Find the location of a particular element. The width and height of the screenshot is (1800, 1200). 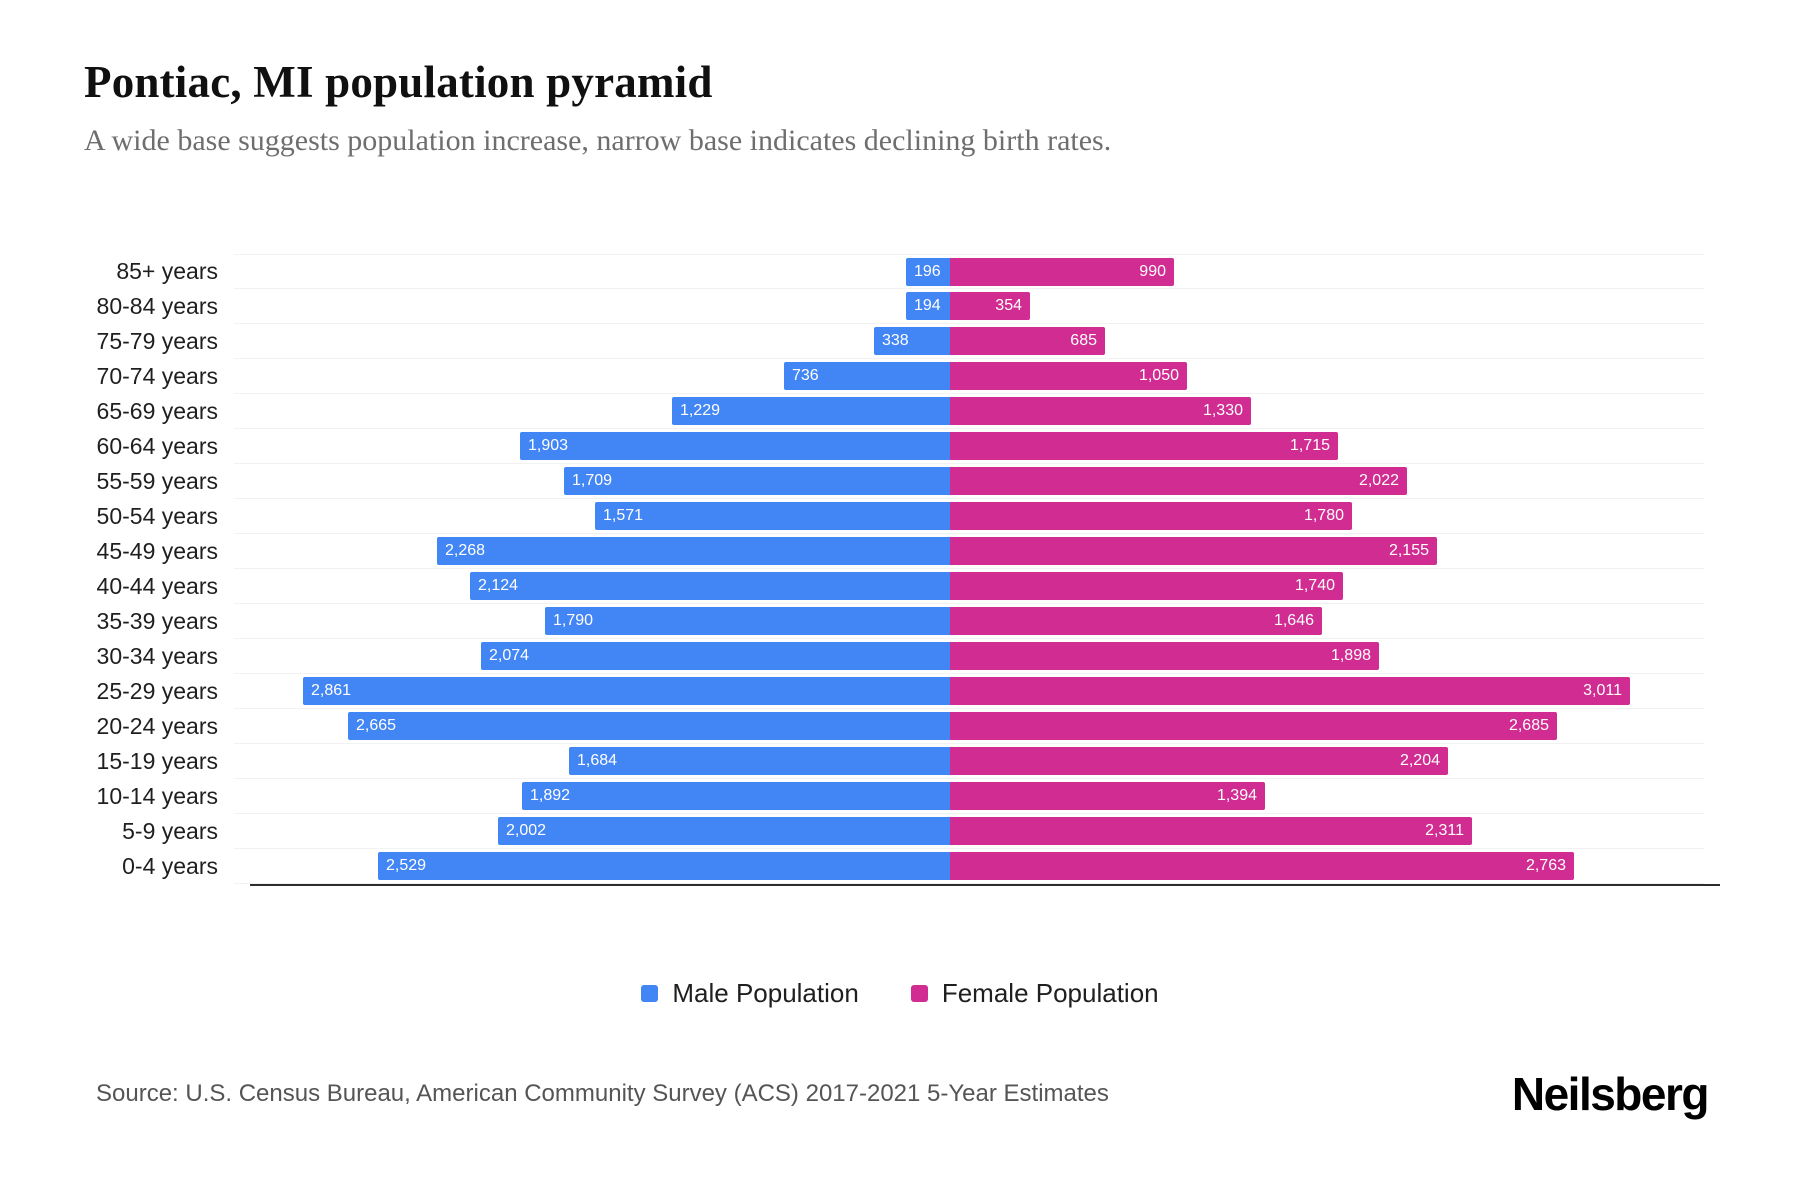

female-bar-area: 2,763 is located at coordinates (1327, 866).